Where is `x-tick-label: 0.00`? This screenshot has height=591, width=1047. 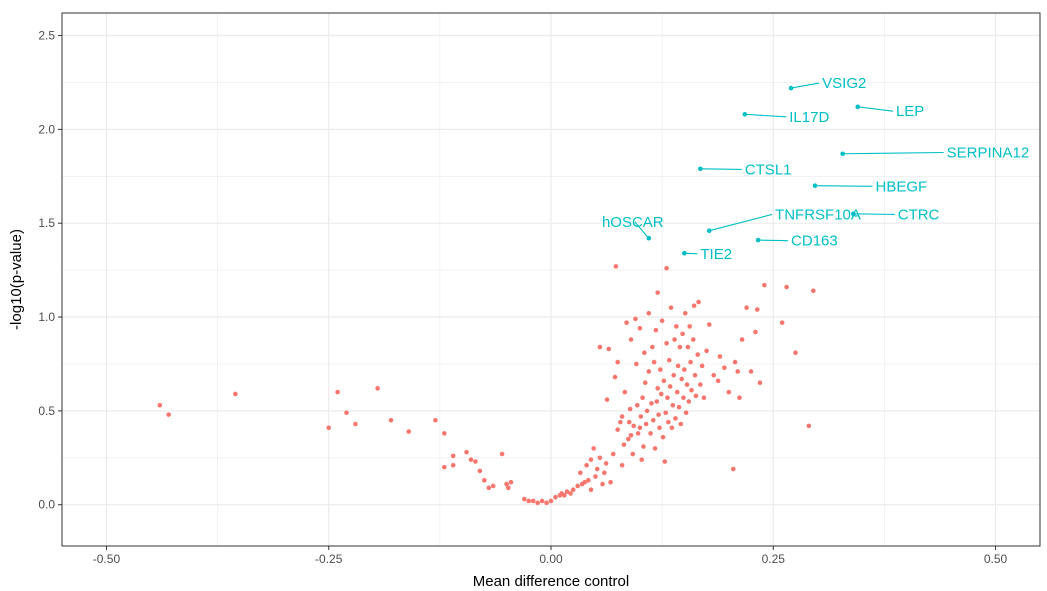 x-tick-label: 0.00 is located at coordinates (551, 559).